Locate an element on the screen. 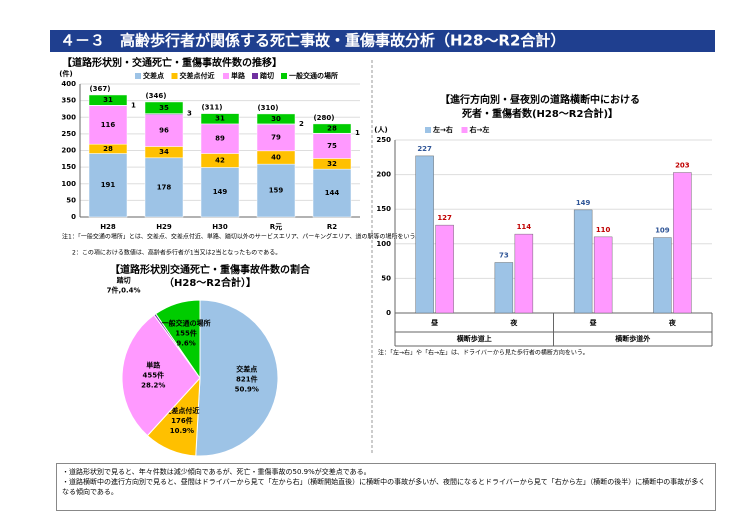 The height and width of the screenshot is (530, 750). slice-percent: 0.4% is located at coordinates (130, 290).